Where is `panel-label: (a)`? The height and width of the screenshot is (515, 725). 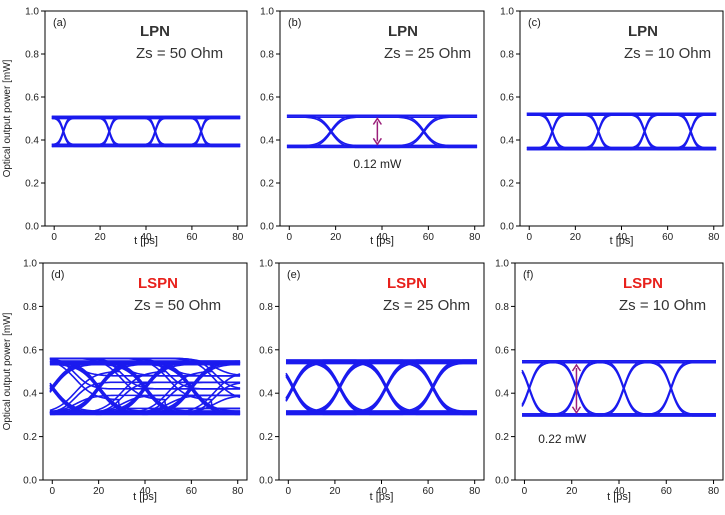 panel-label: (a) is located at coordinates (59, 23).